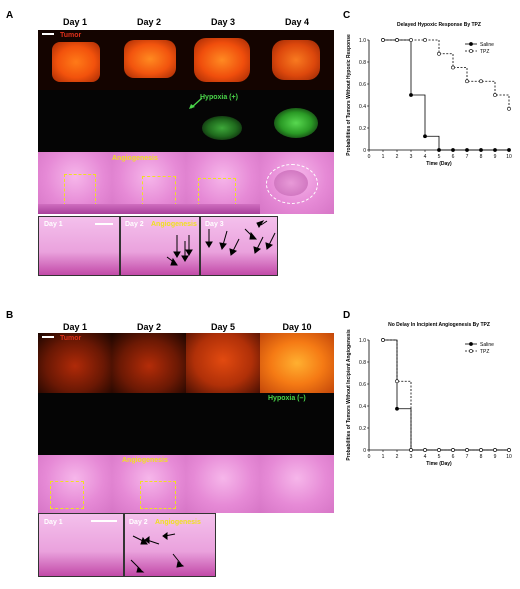 The width and height of the screenshot is (520, 589). What do you see at coordinates (453, 157) in the screenshot?
I see `x-tick-label: 6` at bounding box center [453, 157].